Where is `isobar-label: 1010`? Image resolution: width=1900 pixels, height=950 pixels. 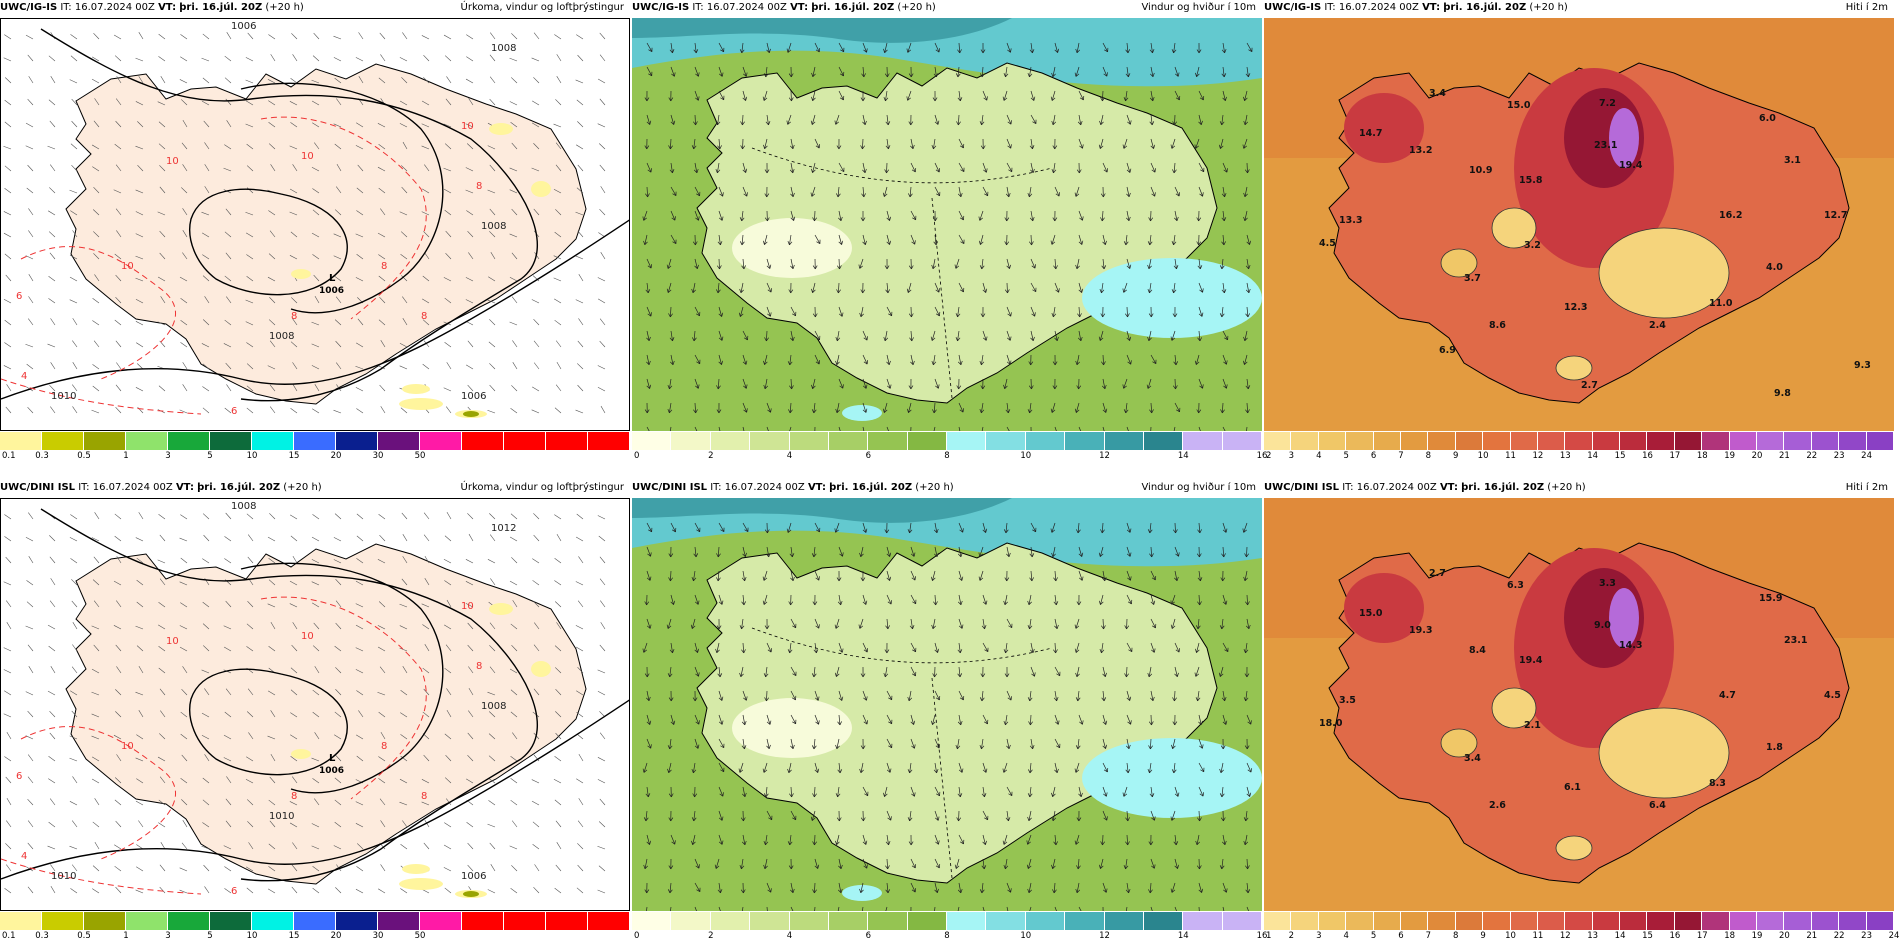
isobar-label: 1010 is located at coordinates (63, 876).